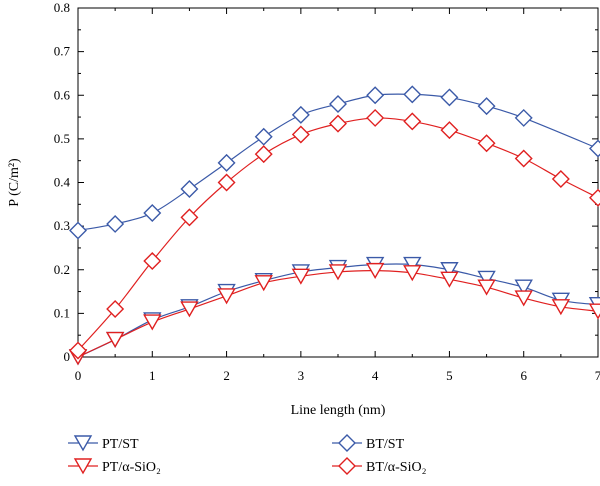  Describe the element at coordinates (152, 375) in the screenshot. I see `x-tick-label: 1` at that location.